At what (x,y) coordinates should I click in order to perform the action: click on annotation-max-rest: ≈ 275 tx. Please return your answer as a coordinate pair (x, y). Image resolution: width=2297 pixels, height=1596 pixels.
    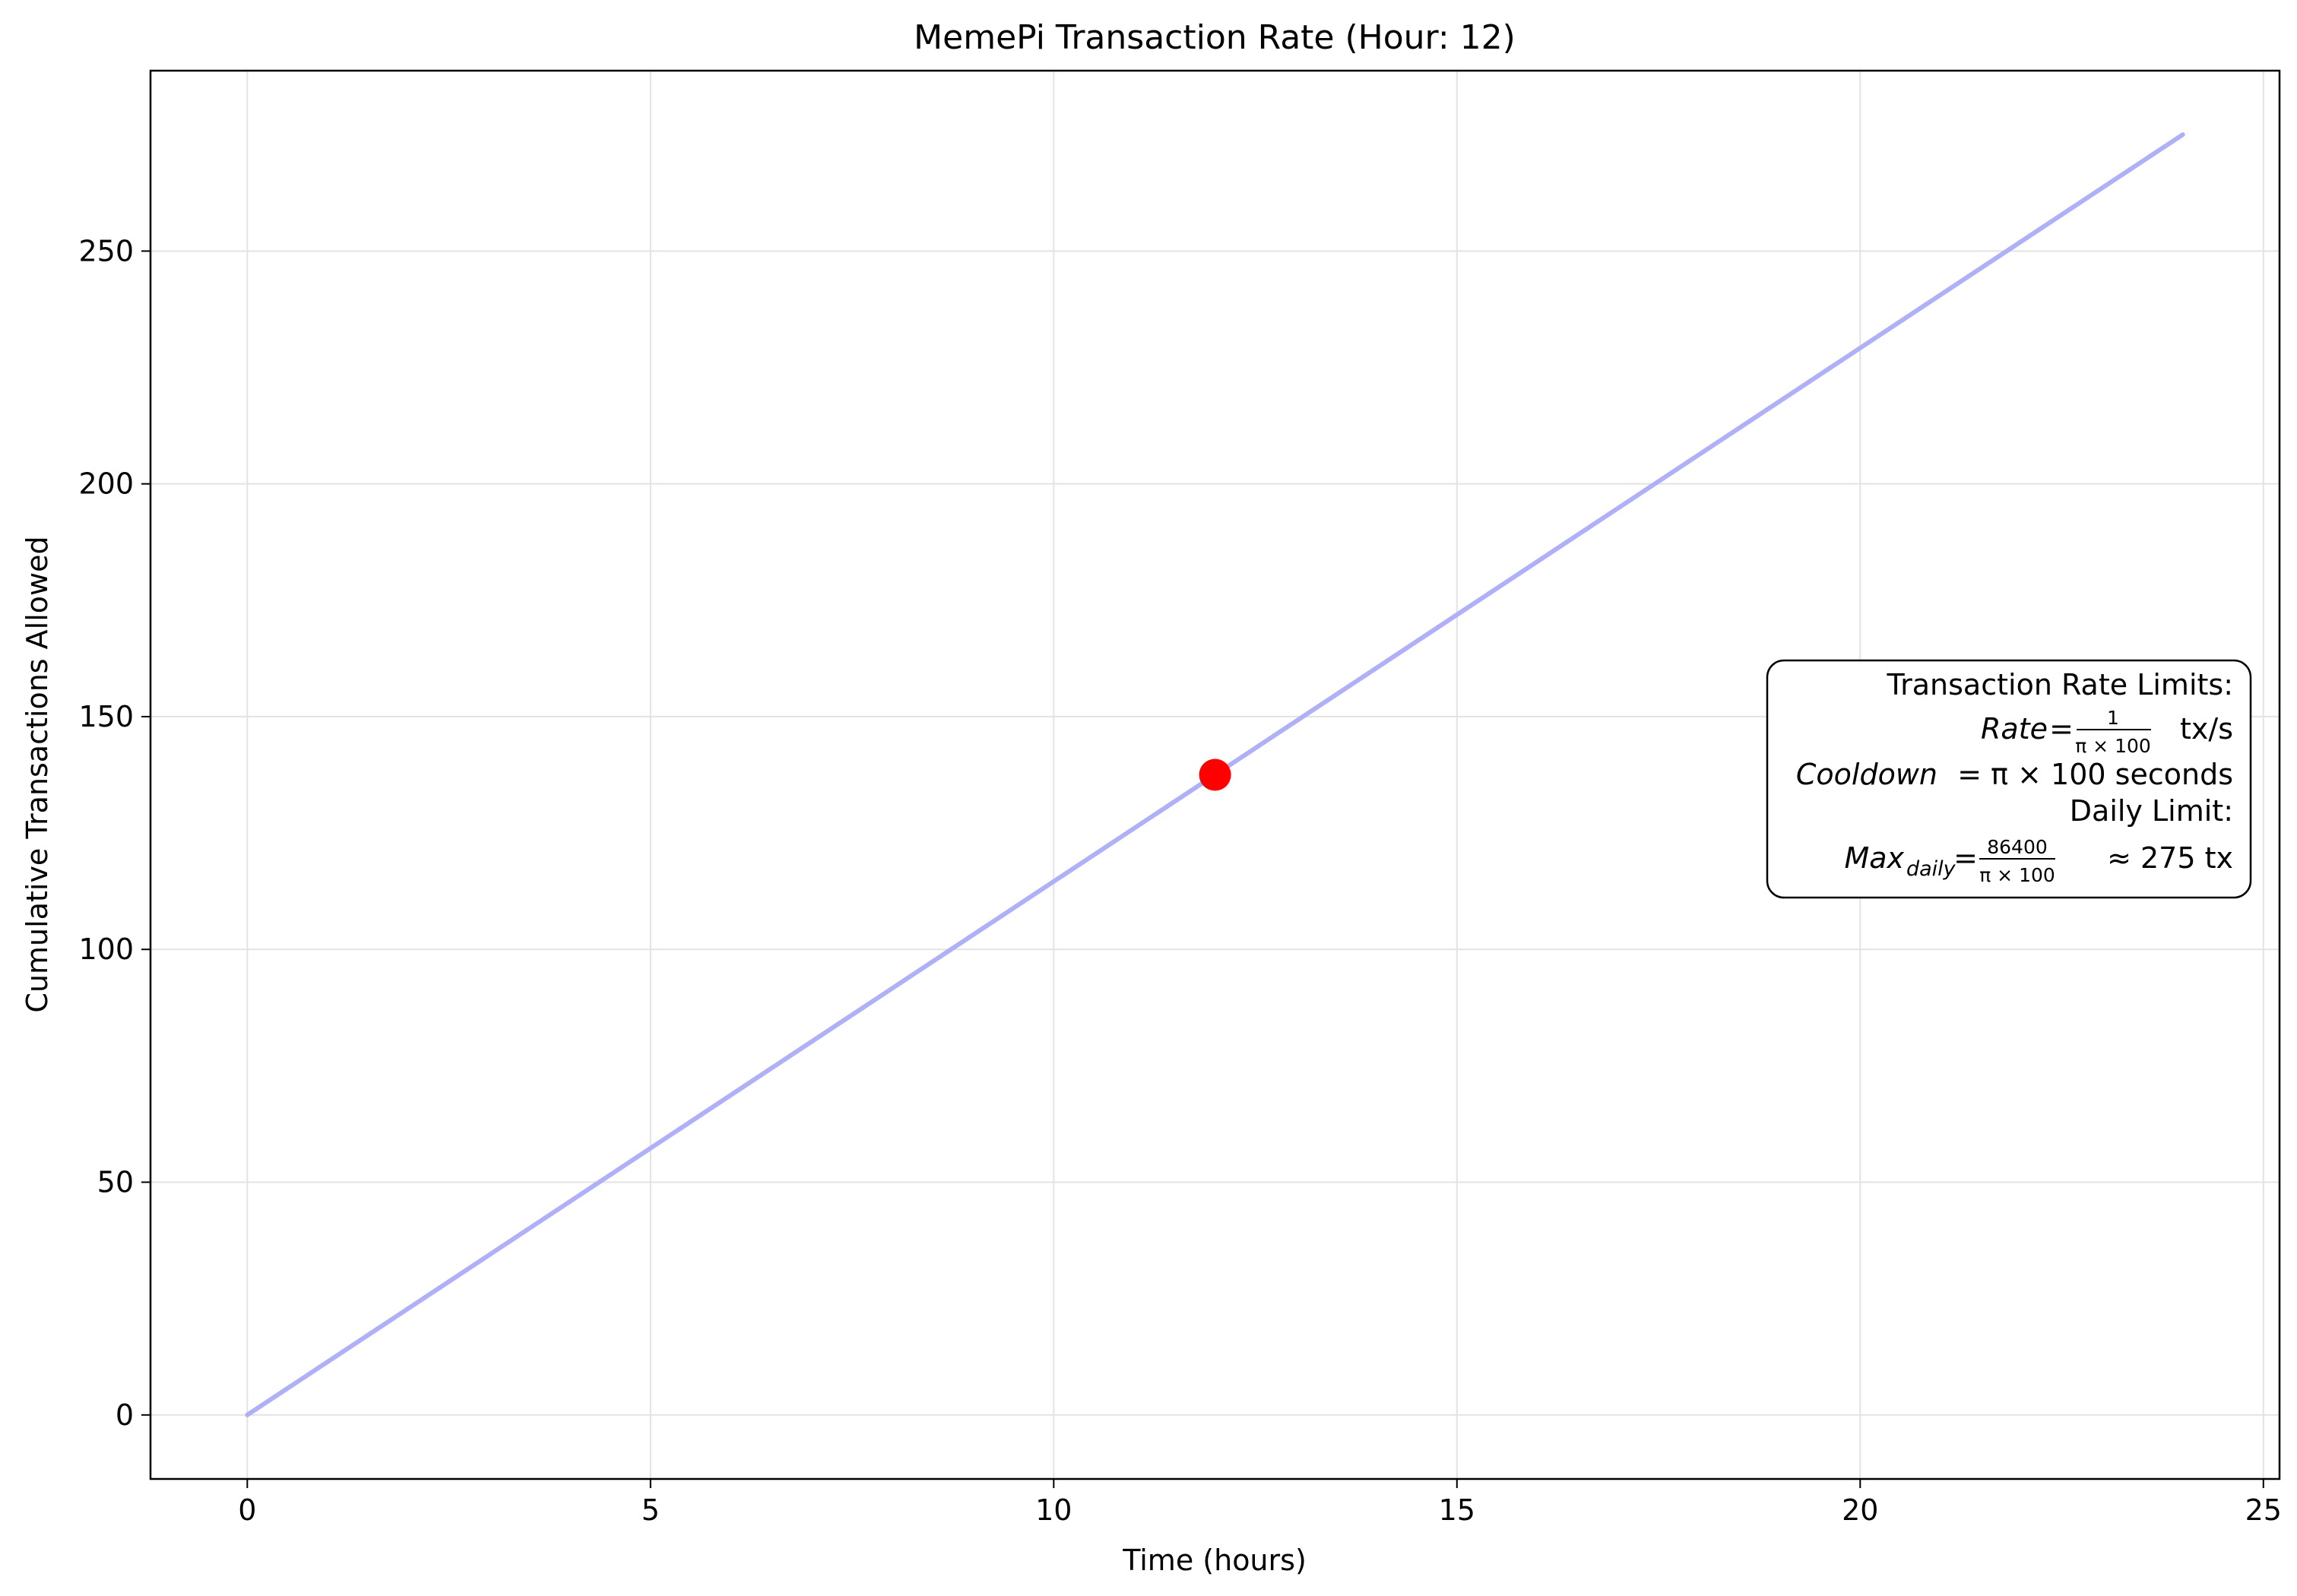
    Looking at the image, I should click on (2170, 858).